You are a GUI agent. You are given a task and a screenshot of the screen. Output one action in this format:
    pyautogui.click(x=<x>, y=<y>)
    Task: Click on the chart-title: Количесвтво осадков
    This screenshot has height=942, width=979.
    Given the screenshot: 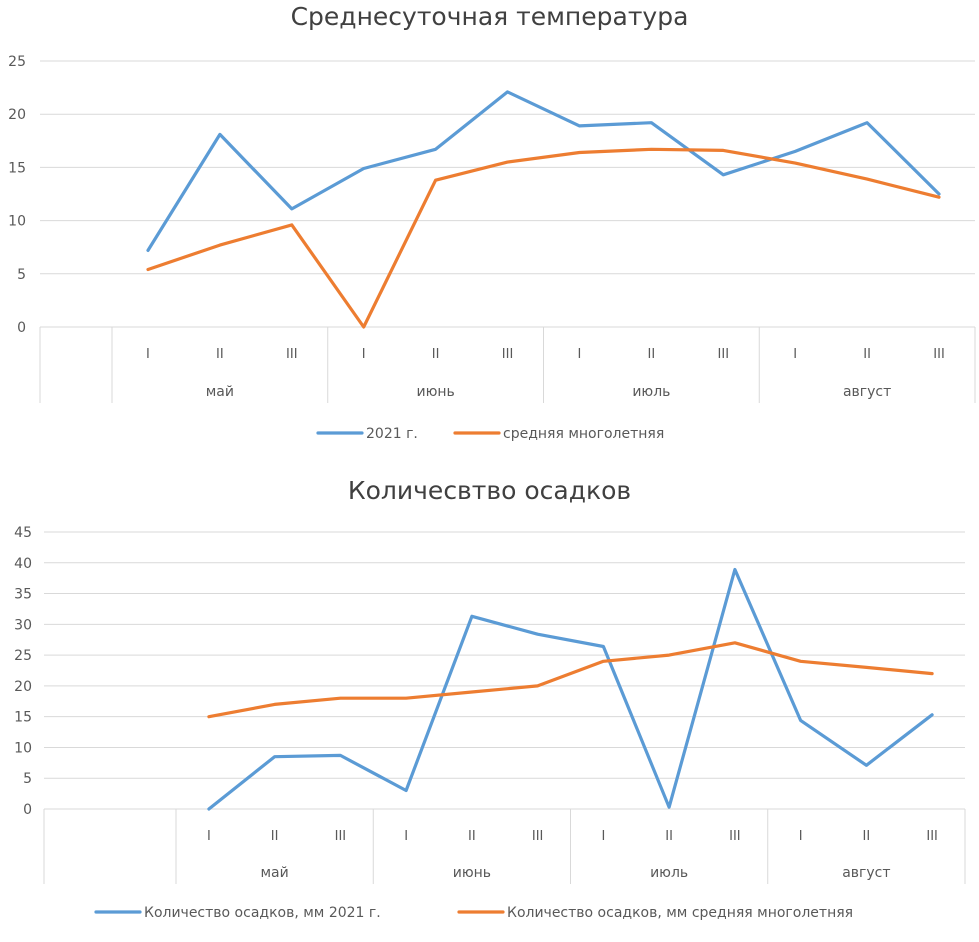 What is the action you would take?
    pyautogui.click(x=489, y=490)
    